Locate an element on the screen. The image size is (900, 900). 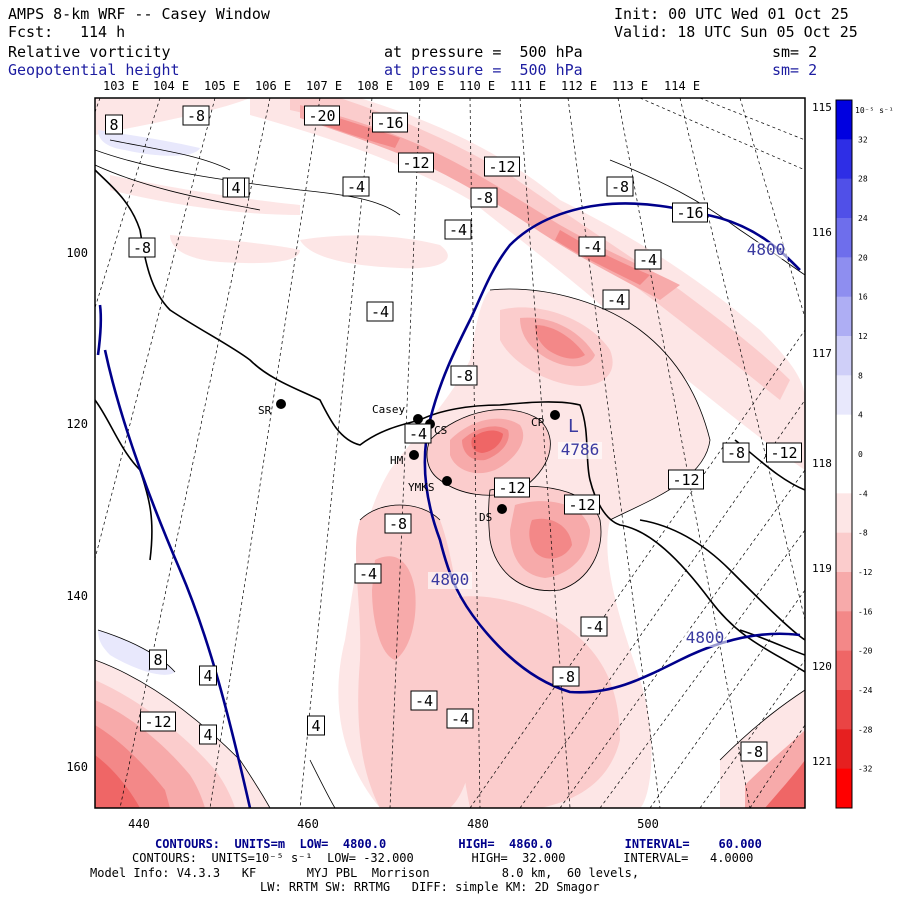
init-time: Init: 00 UTC Wed 01 Oct 25 is located at coordinates (731, 14).